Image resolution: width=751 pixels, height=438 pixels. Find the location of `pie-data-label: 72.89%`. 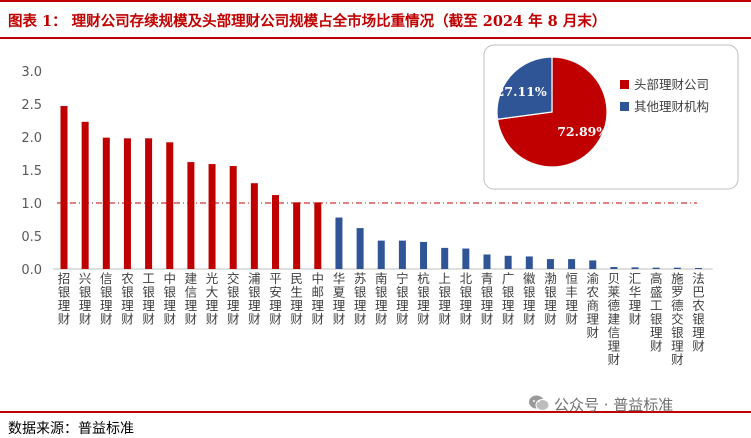

pie-data-label: 72.89% is located at coordinates (582, 131).